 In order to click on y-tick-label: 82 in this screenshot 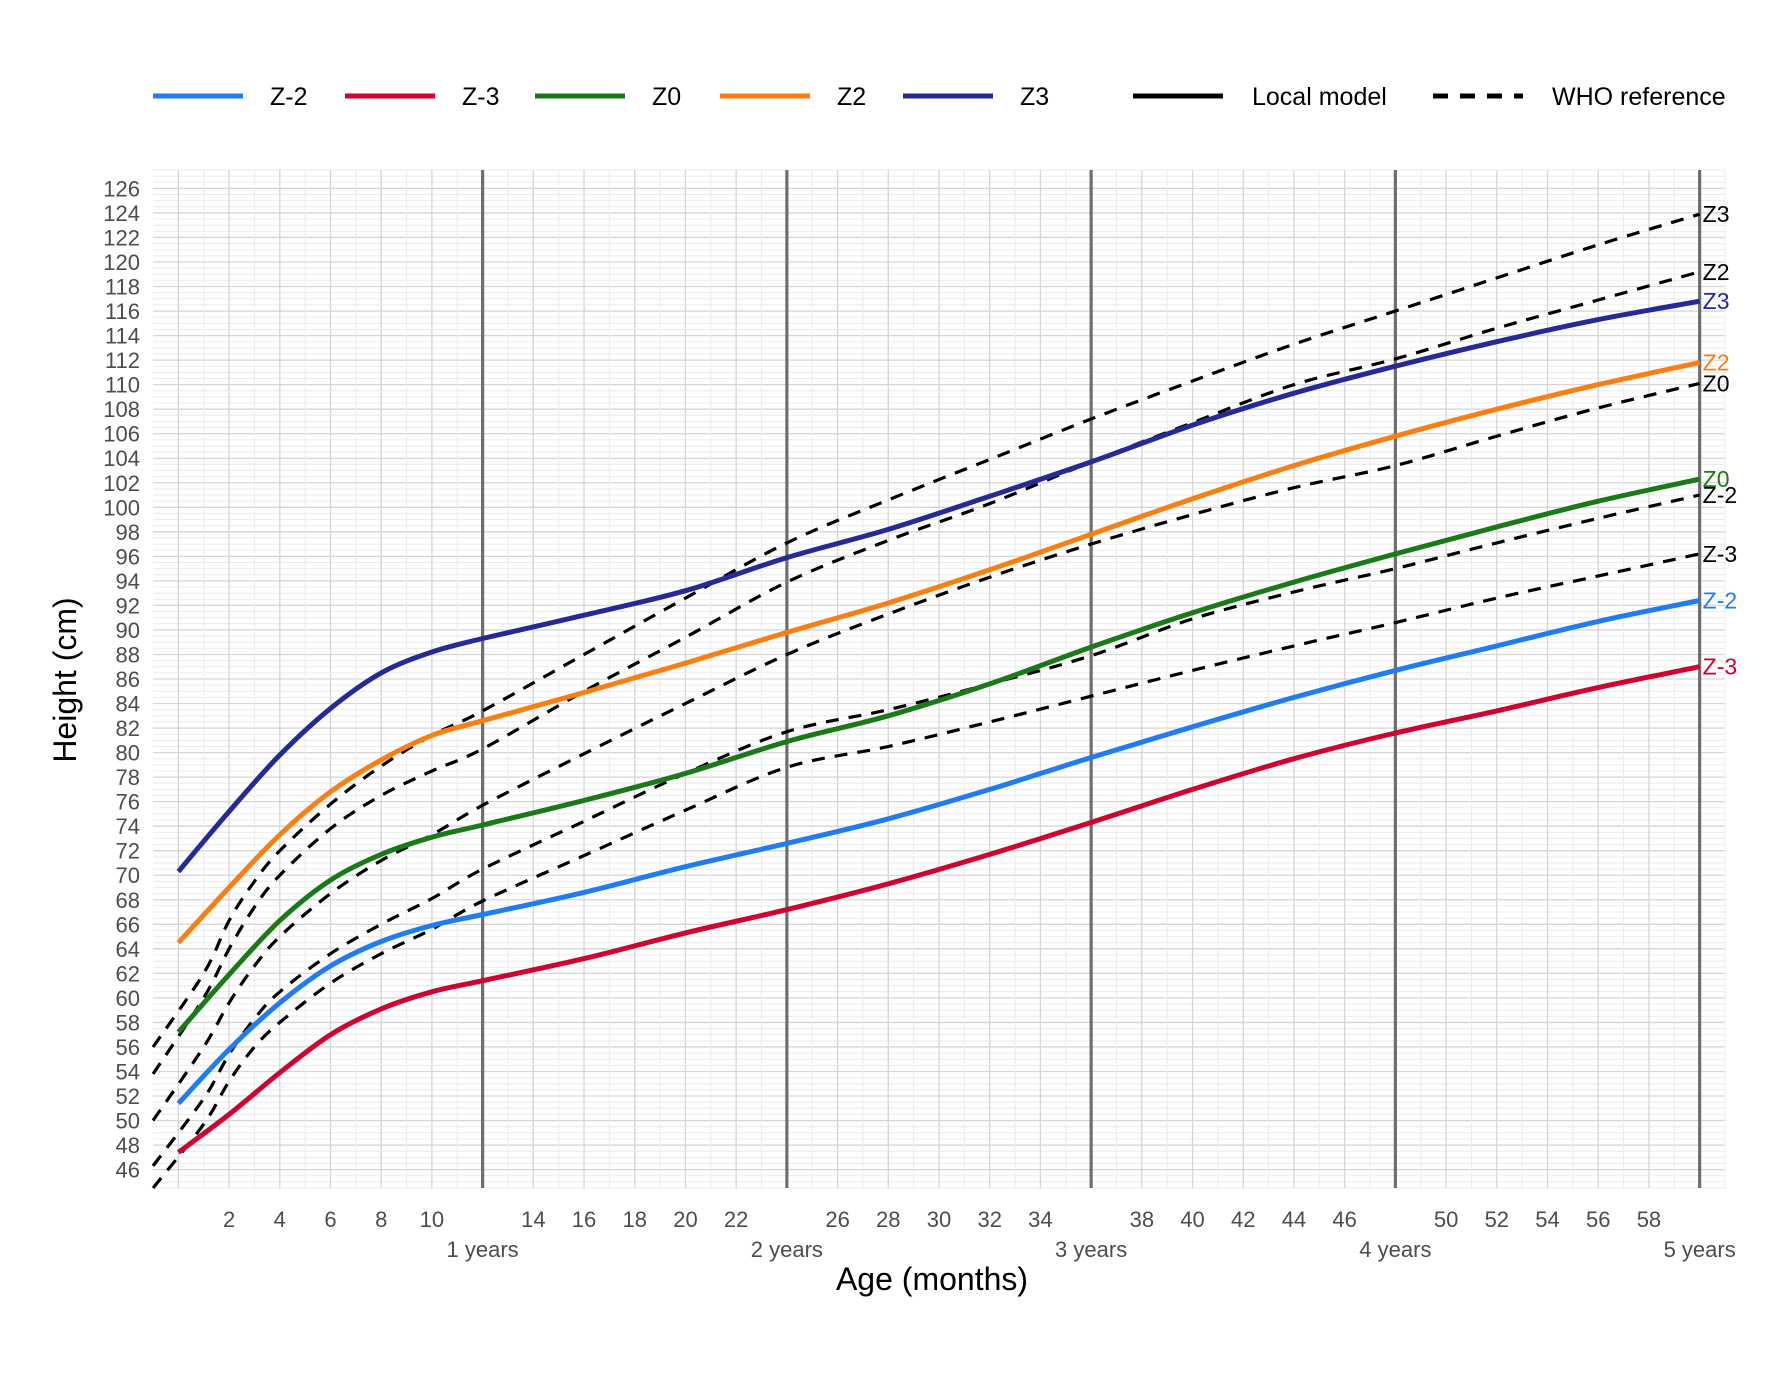, I will do `click(128, 728)`.